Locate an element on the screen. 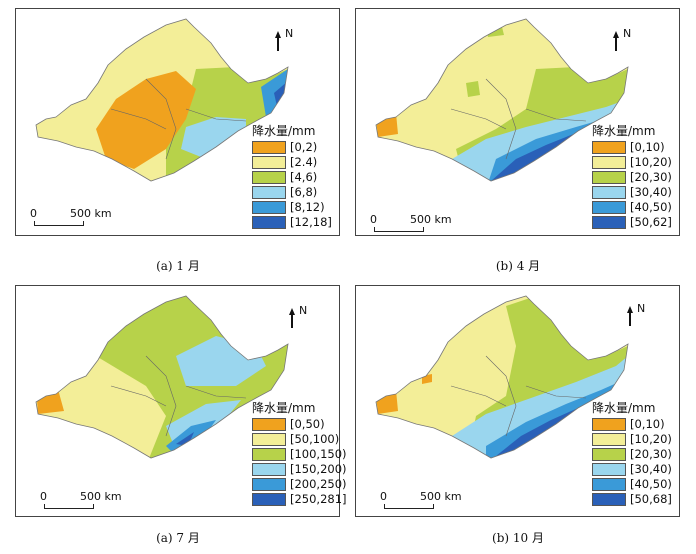 Image resolution: width=696 pixels, height=554 pixels. legend-label: [250,281] is located at coordinates (318, 499).